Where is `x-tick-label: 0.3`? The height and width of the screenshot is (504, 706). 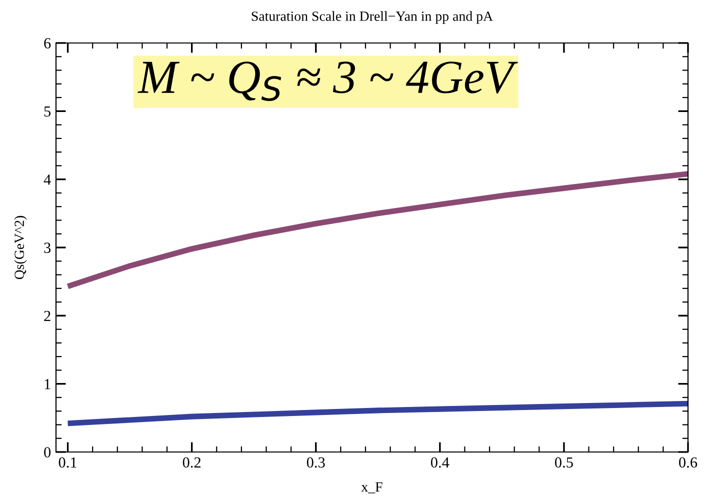 x-tick-label: 0.3 is located at coordinates (315, 462).